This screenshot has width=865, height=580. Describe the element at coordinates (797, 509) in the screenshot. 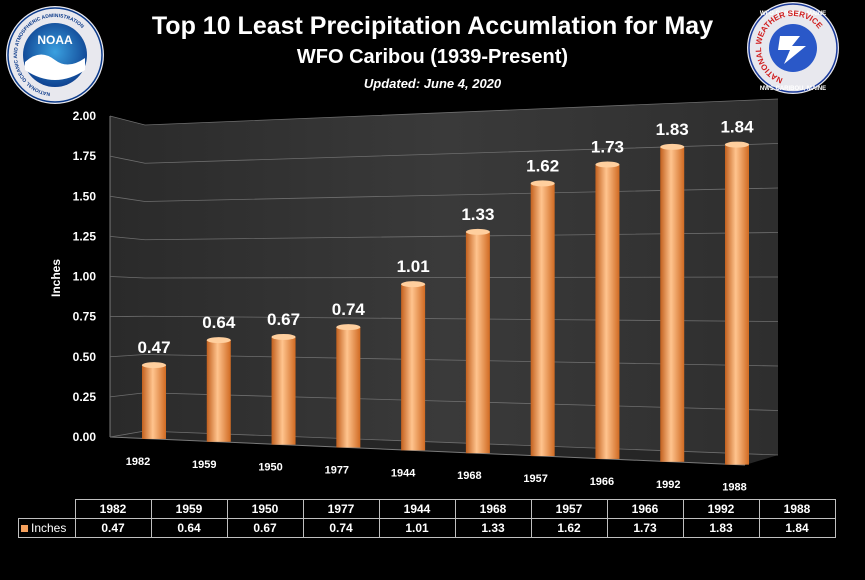

I see `table-year-cell: 1988` at that location.